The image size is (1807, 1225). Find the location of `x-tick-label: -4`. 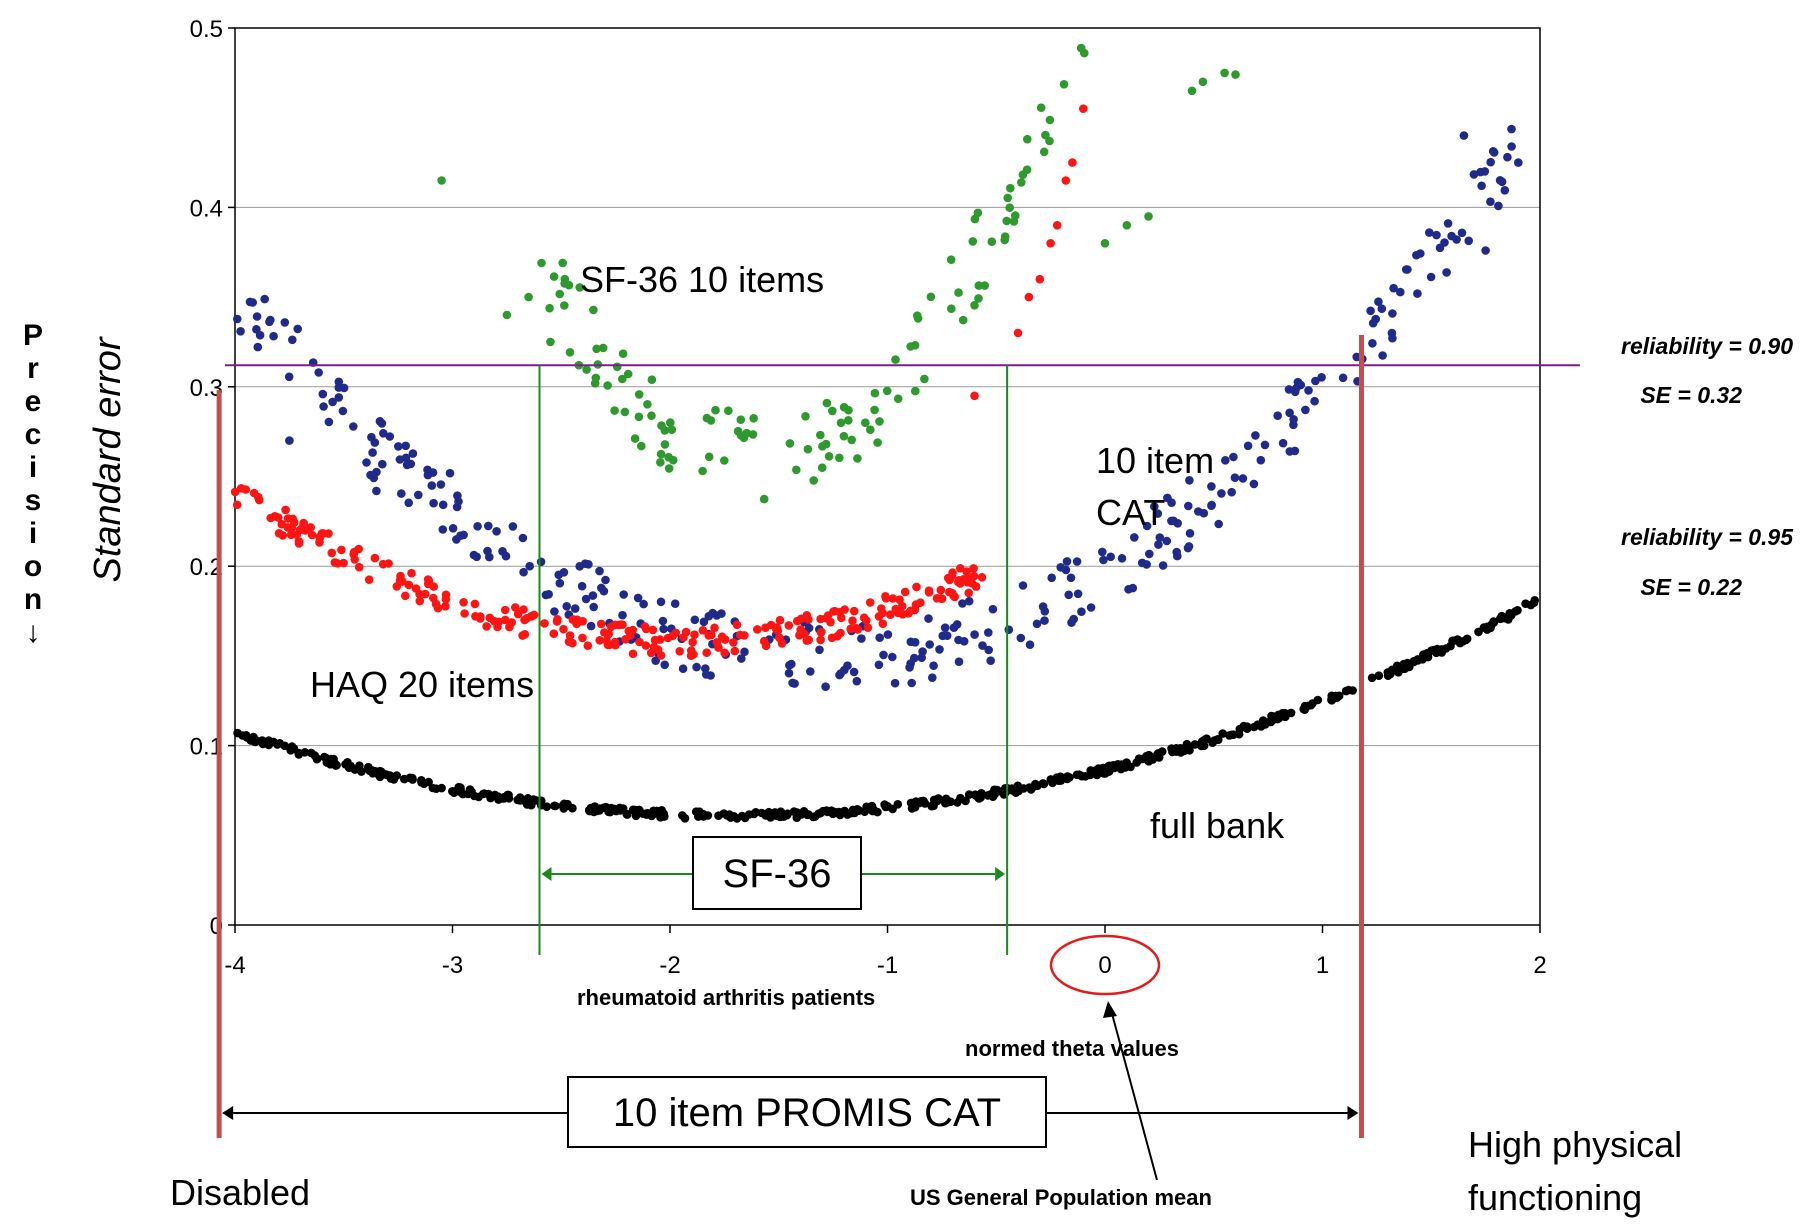

x-tick-label: -4 is located at coordinates (234, 965).